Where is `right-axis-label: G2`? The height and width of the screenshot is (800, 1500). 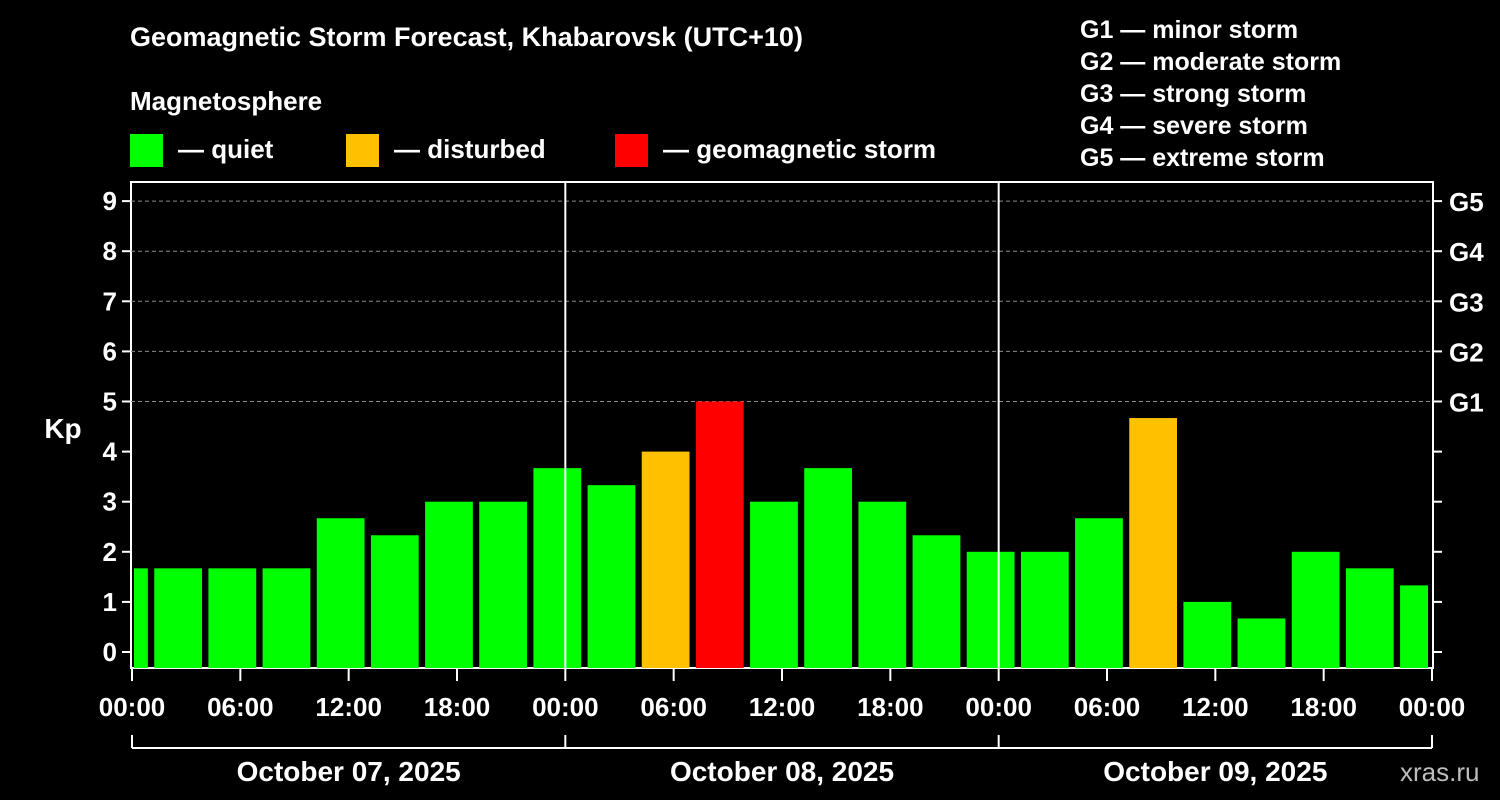
right-axis-label: G2 is located at coordinates (1466, 352).